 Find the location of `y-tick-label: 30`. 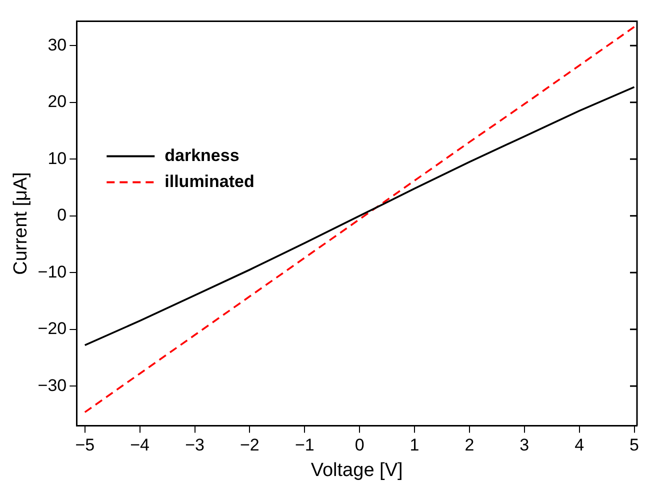

y-tick-label: 30 is located at coordinates (57, 44).